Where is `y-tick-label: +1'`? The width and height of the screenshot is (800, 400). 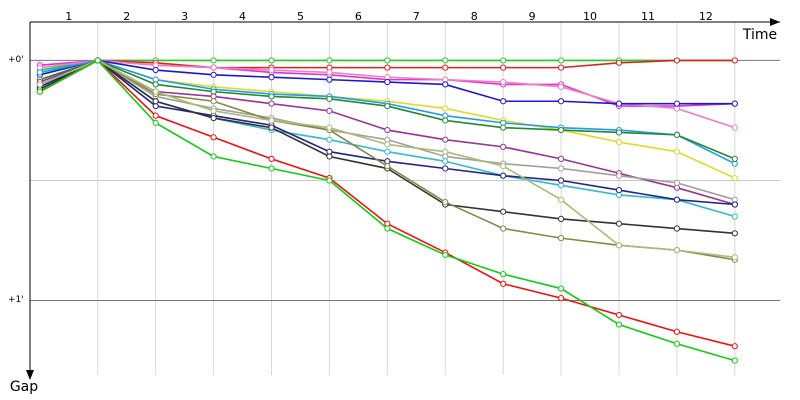 y-tick-label: +1' is located at coordinates (16, 300).